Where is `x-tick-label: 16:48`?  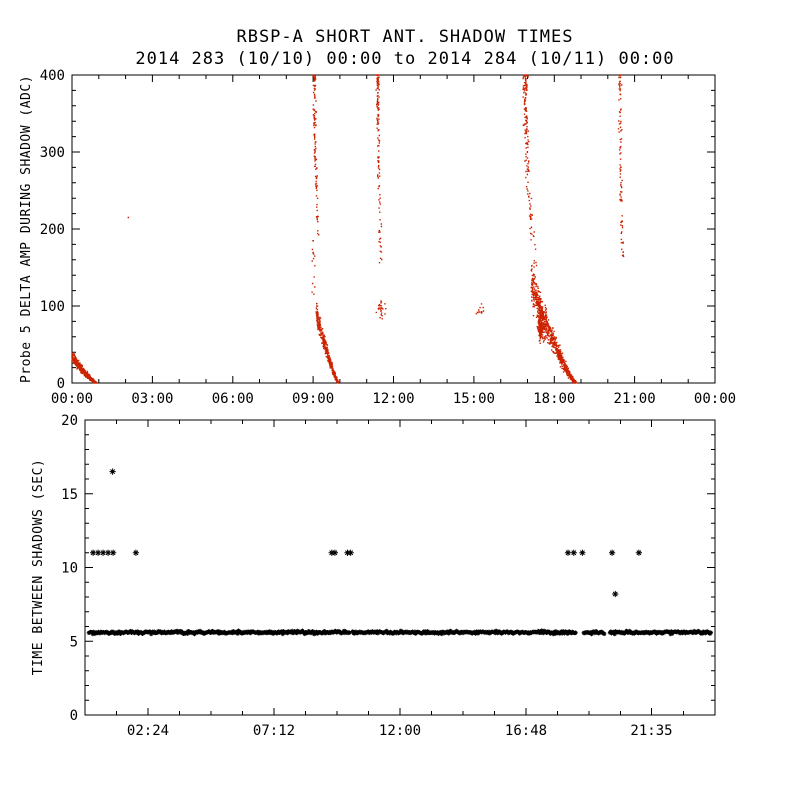
x-tick-label: 16:48 is located at coordinates (526, 731).